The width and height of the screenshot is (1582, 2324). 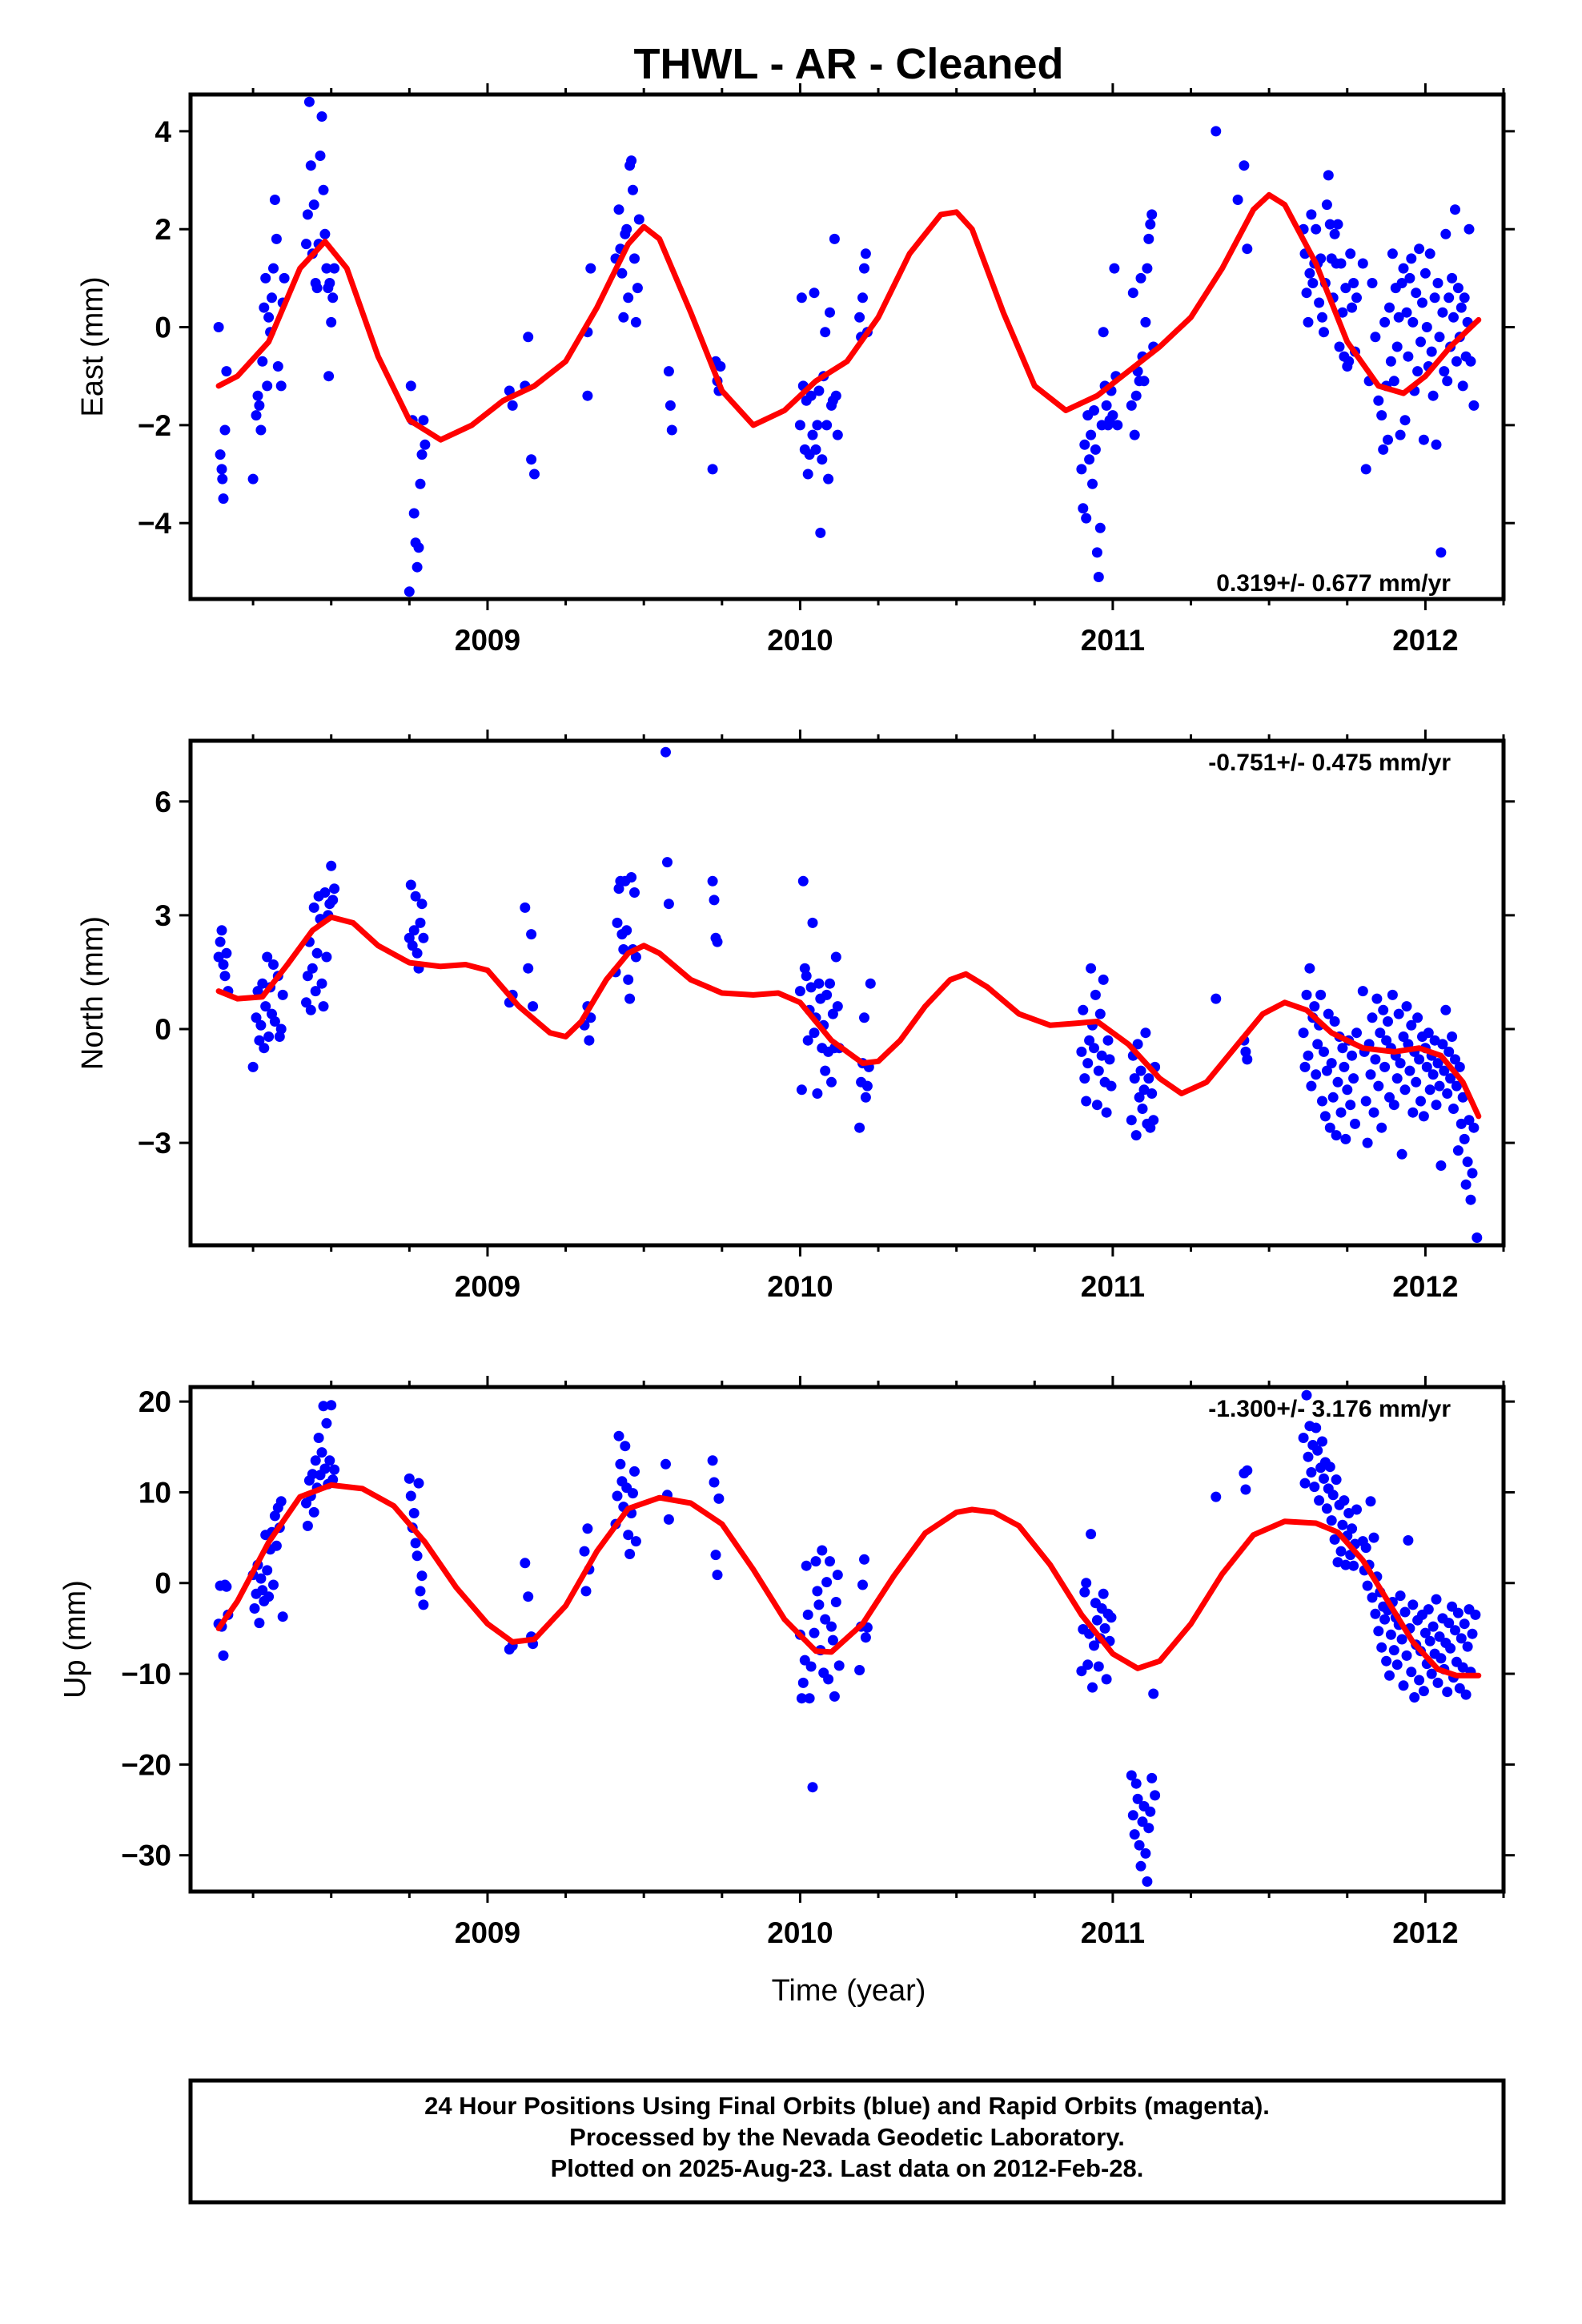 I want to click on north-y-axis-label: North (mm), so click(x=93, y=993).